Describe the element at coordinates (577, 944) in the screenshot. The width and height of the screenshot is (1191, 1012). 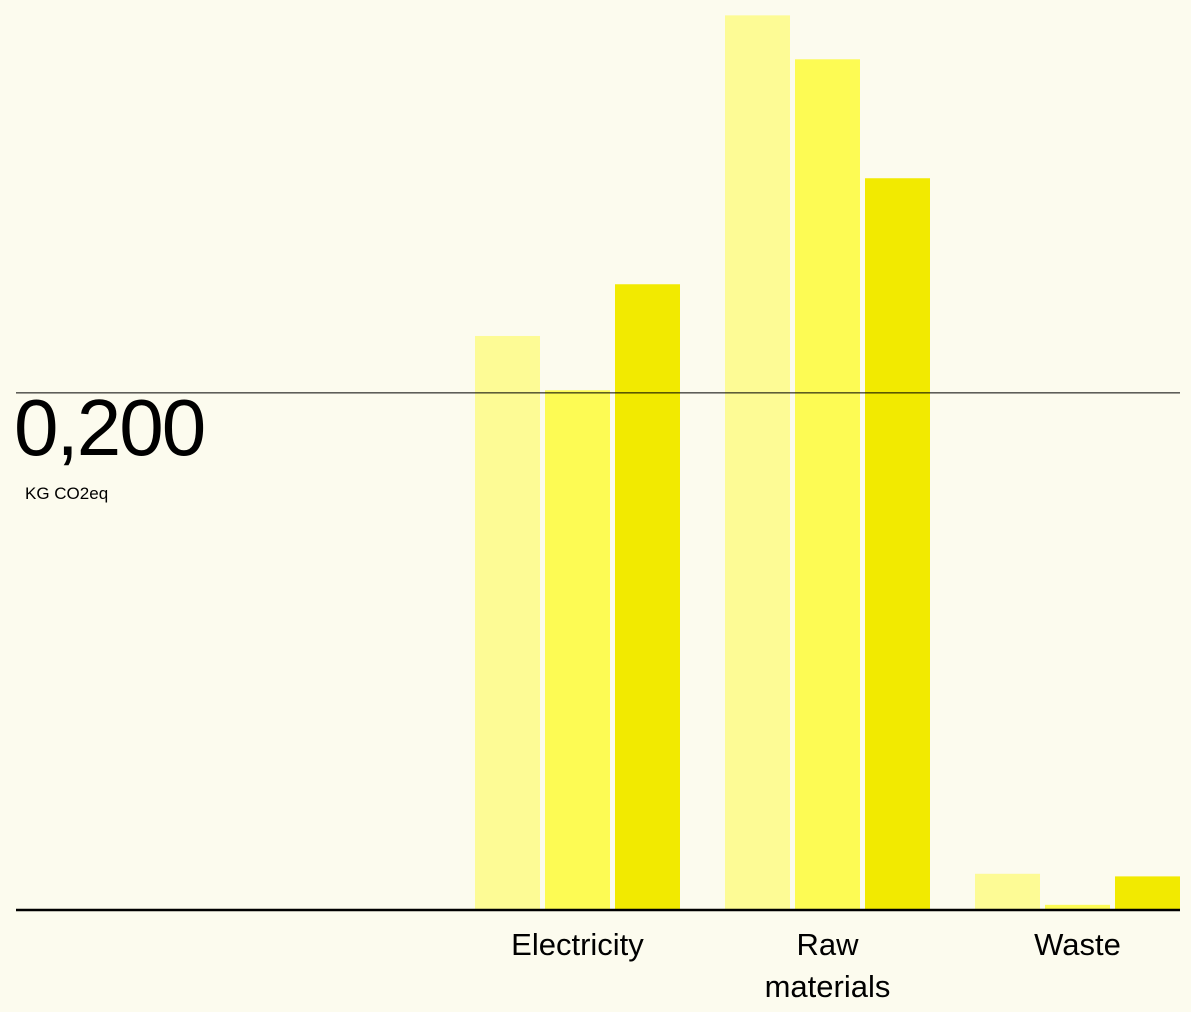
I see `category-label: Electricity` at that location.